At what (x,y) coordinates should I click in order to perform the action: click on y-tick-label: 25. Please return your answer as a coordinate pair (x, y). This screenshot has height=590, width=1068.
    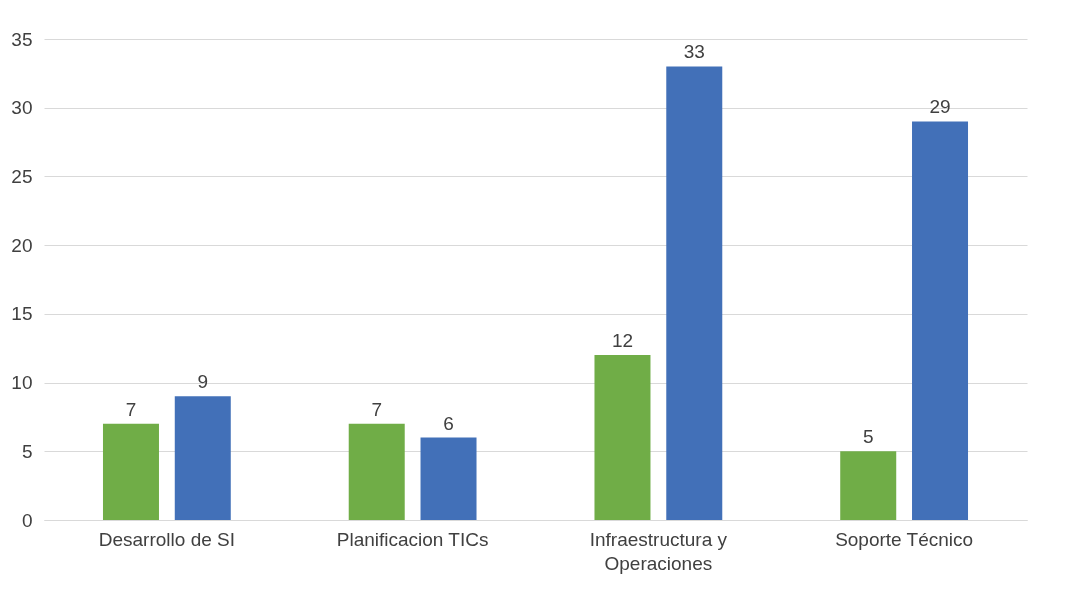
    Looking at the image, I should click on (22, 176).